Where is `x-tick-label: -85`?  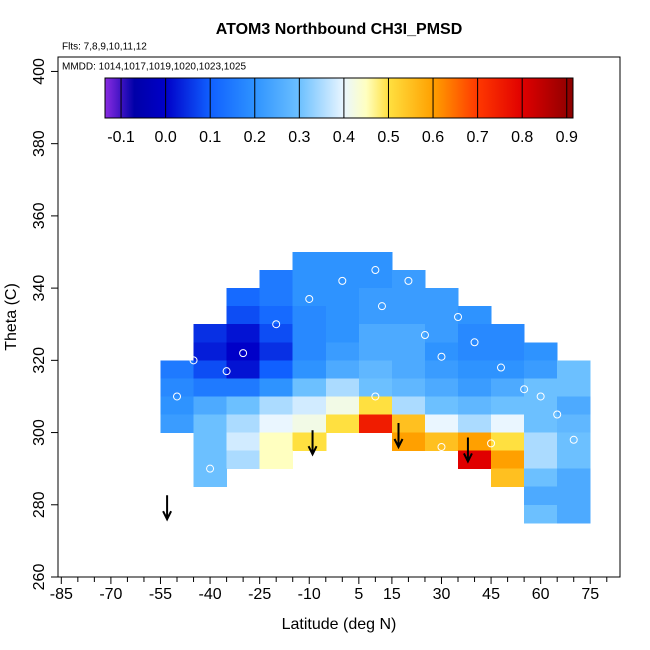
x-tick-label: -85 is located at coordinates (61, 594).